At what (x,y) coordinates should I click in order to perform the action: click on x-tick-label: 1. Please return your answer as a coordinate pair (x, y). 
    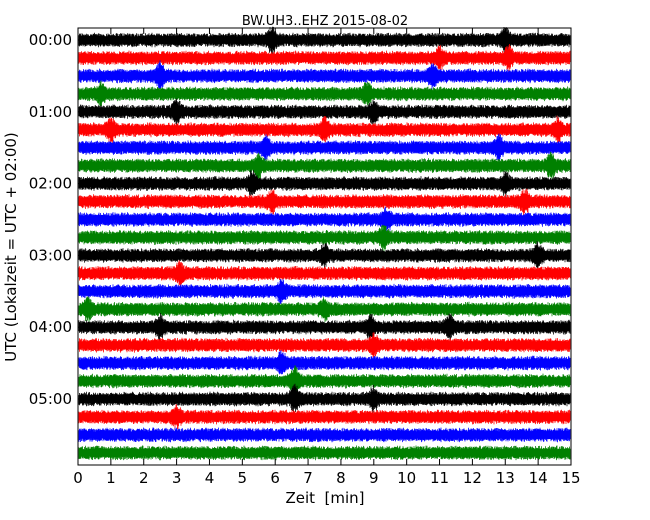
    Looking at the image, I should click on (111, 478).